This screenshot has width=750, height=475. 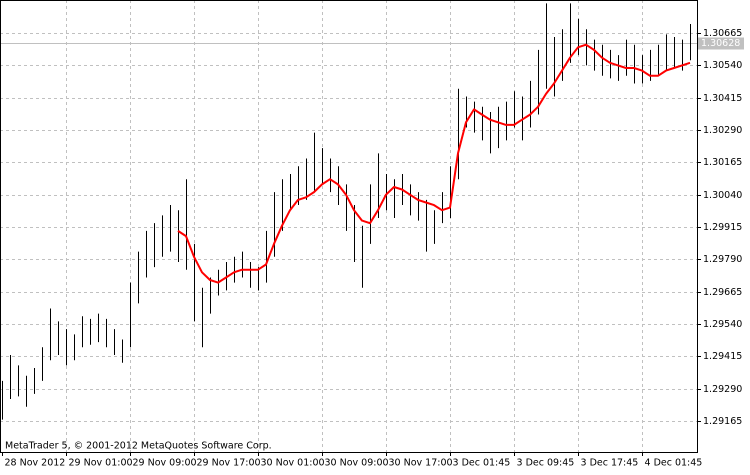 I want to click on x-tick-label: 28 Nov 2012, so click(x=35, y=463).